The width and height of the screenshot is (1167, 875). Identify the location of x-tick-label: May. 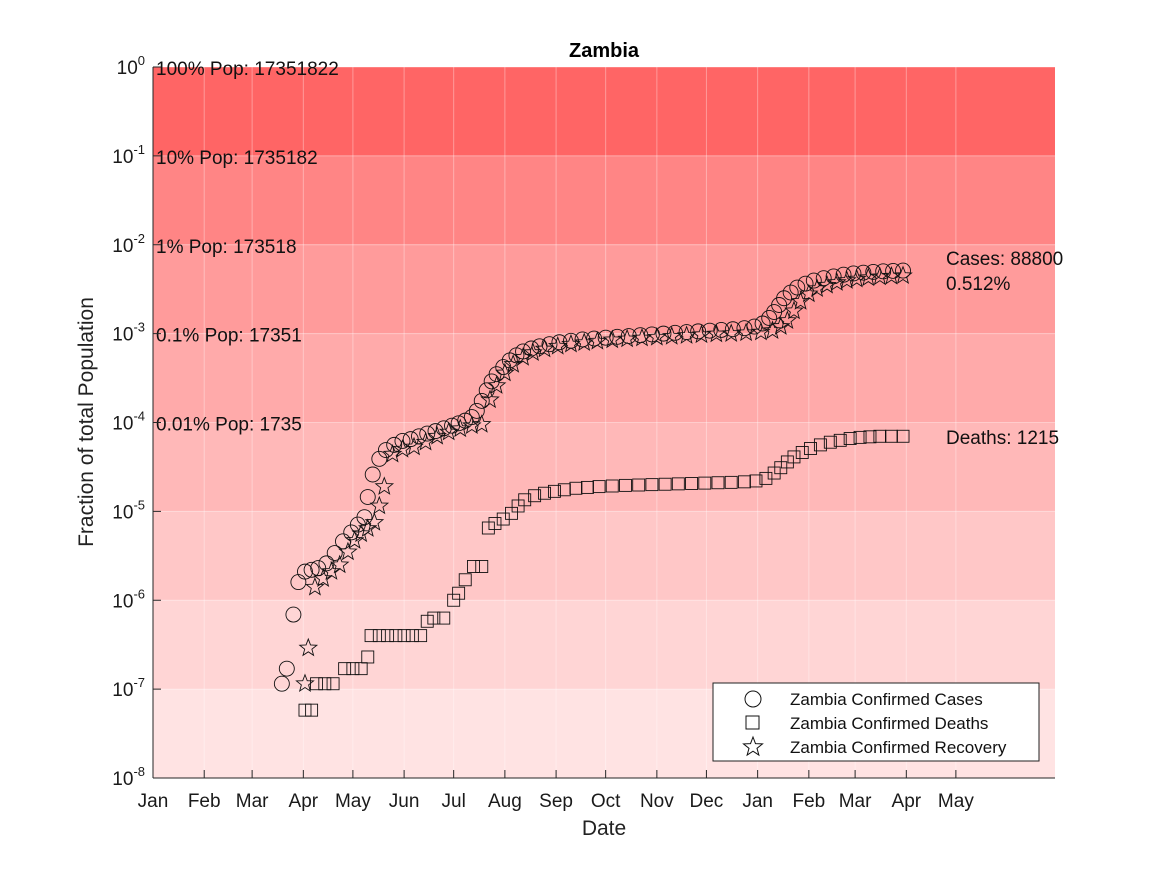
(353, 801).